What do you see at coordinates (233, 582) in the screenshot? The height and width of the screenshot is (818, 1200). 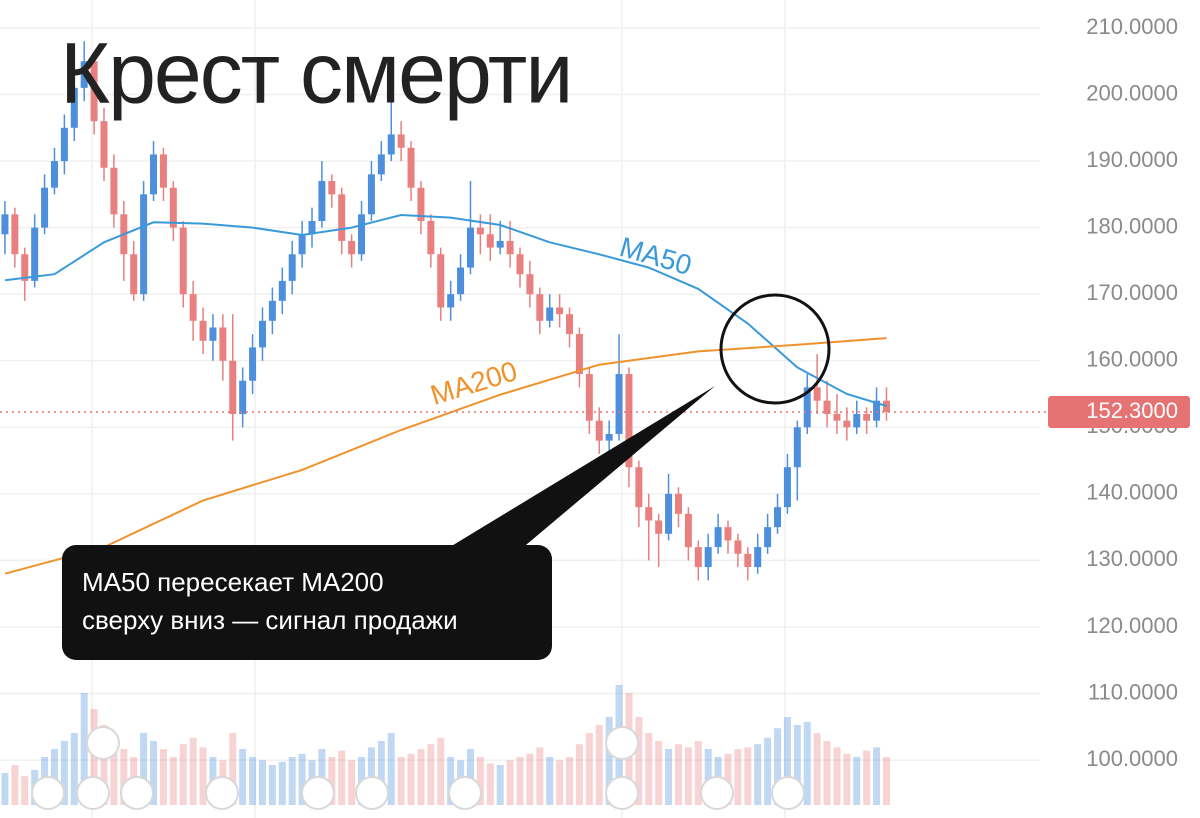 I see `callout-line: MA50 пересекает MA200` at bounding box center [233, 582].